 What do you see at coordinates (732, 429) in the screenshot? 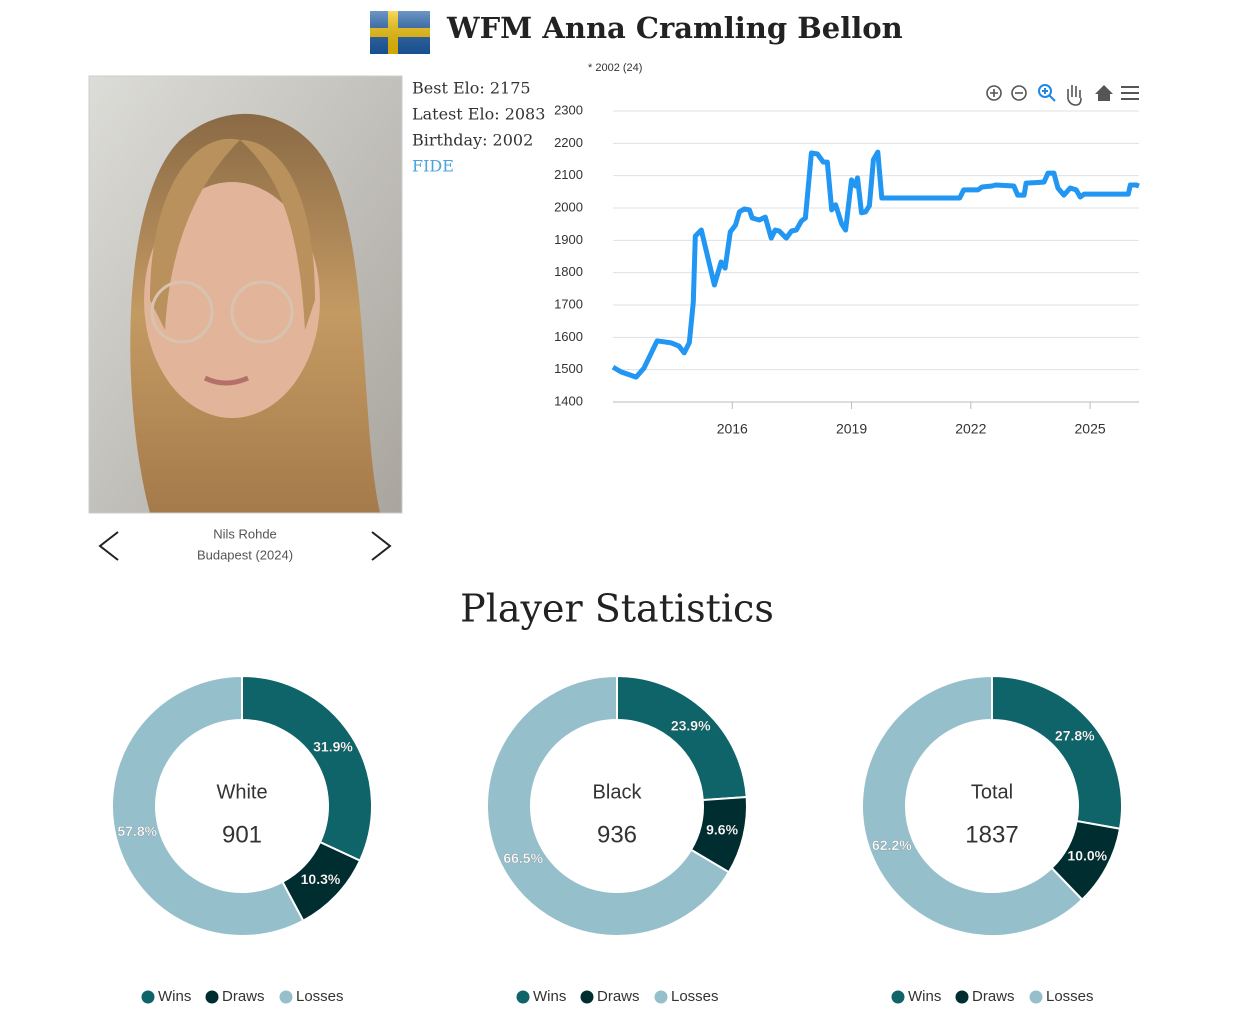
I see `x-tick-label: 2016` at bounding box center [732, 429].